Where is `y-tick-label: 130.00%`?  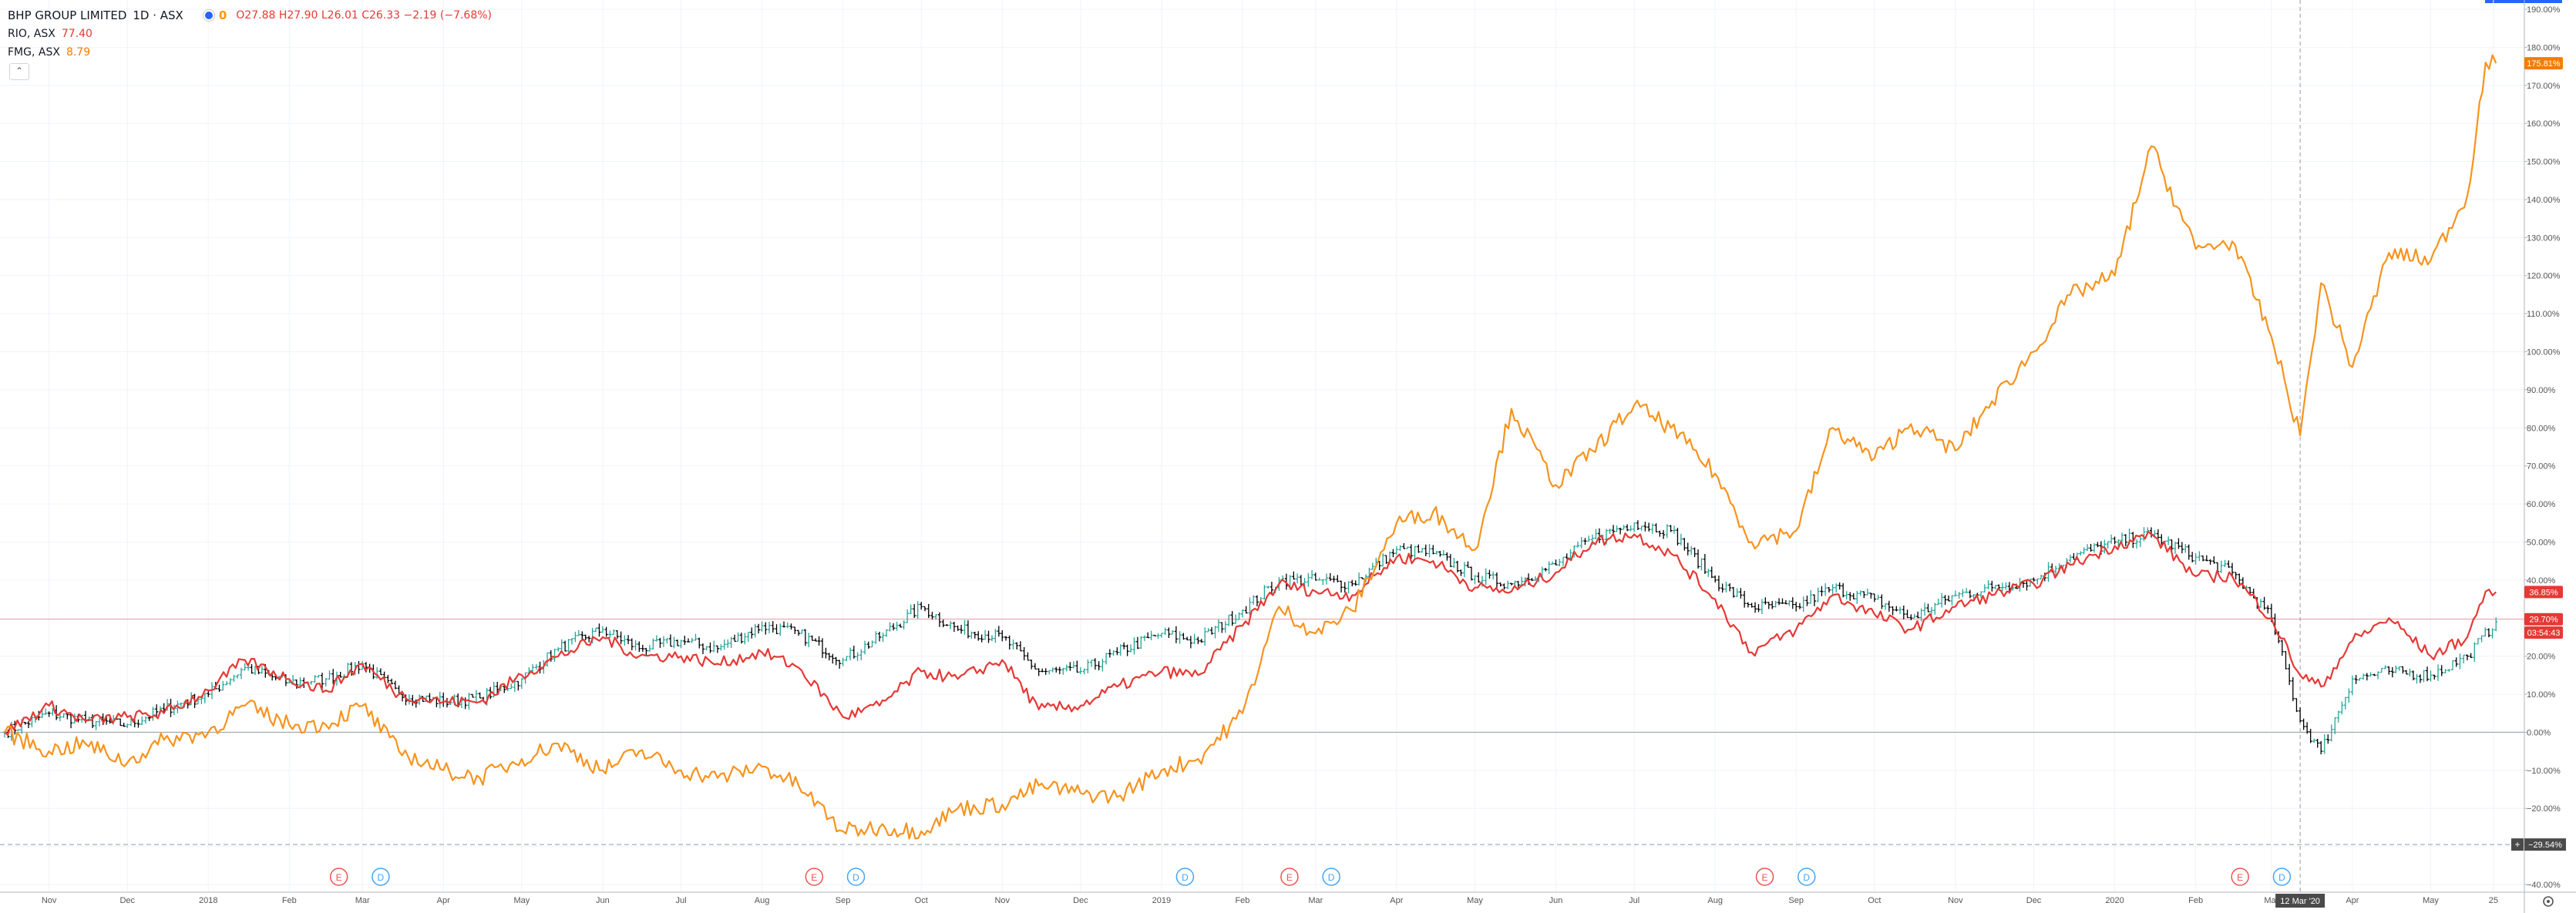 y-tick-label: 130.00% is located at coordinates (2544, 238).